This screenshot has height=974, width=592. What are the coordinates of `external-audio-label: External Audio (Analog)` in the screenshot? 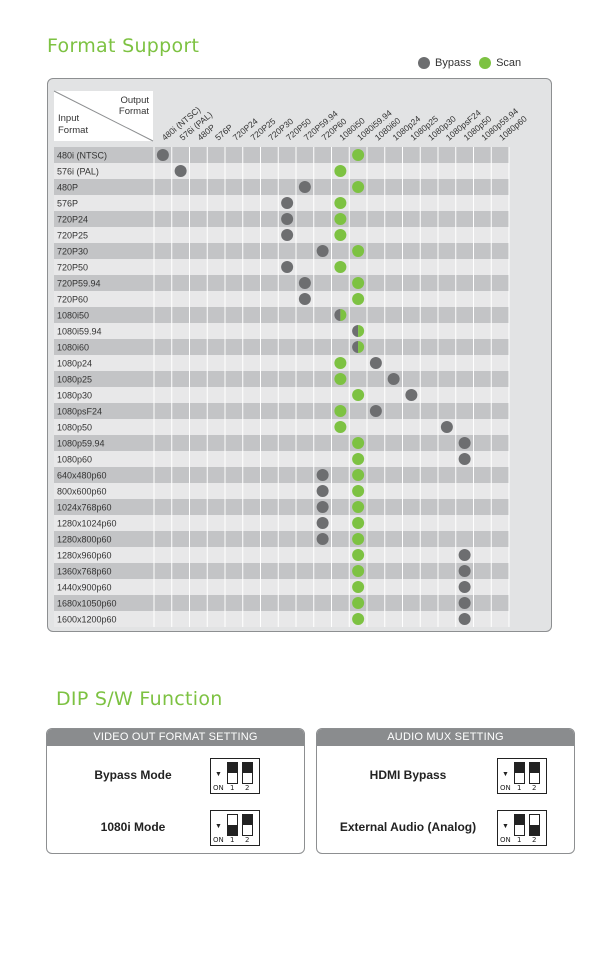 It's located at (408, 827).